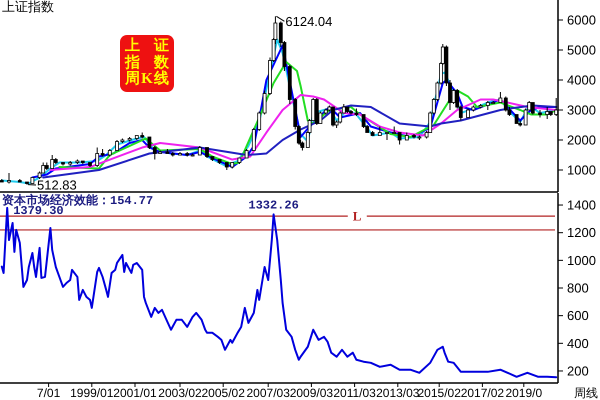  Describe the element at coordinates (48, 393) in the screenshot. I see `xtick-label: 7/01` at that location.